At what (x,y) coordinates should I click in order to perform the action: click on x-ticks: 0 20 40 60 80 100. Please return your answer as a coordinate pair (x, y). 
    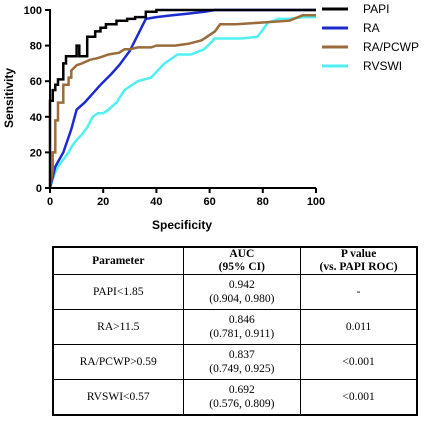
    Looking at the image, I should click on (186, 198).